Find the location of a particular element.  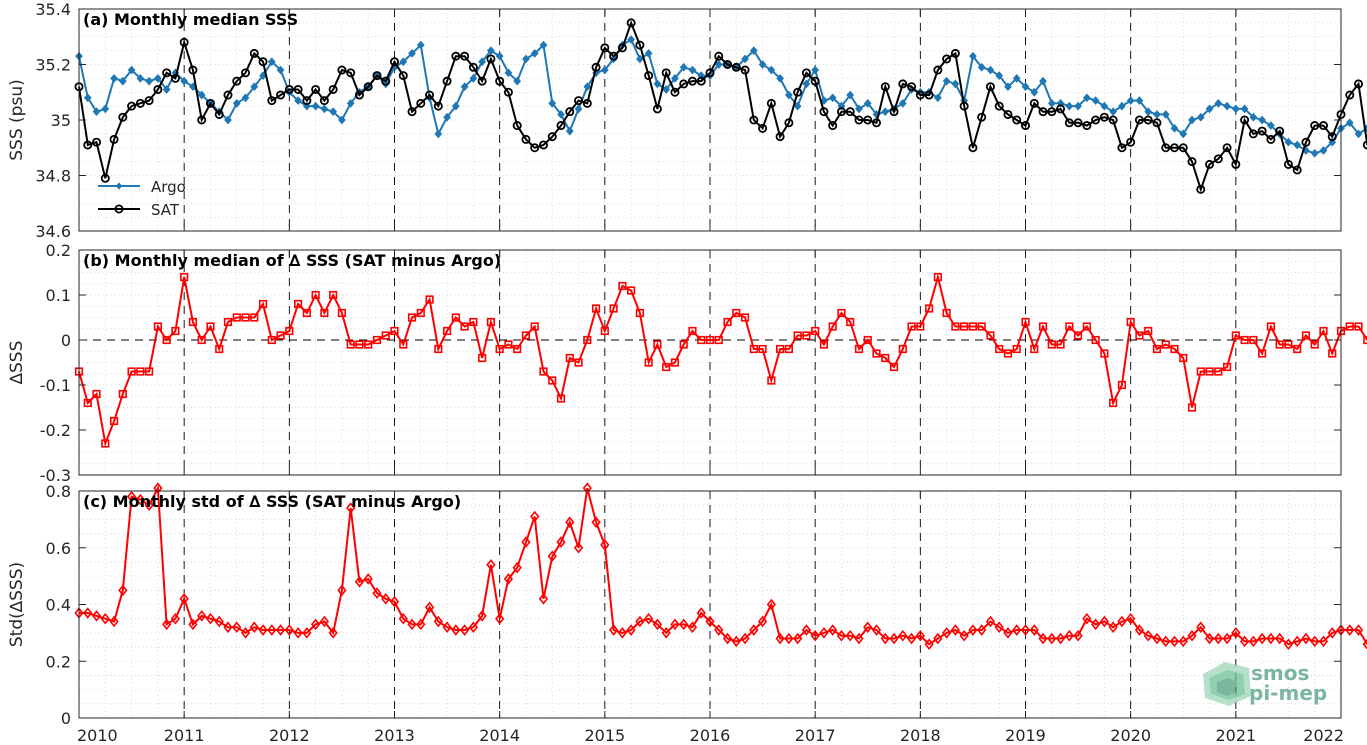

panel-title: (a) Monthly median SSS is located at coordinates (190, 19).